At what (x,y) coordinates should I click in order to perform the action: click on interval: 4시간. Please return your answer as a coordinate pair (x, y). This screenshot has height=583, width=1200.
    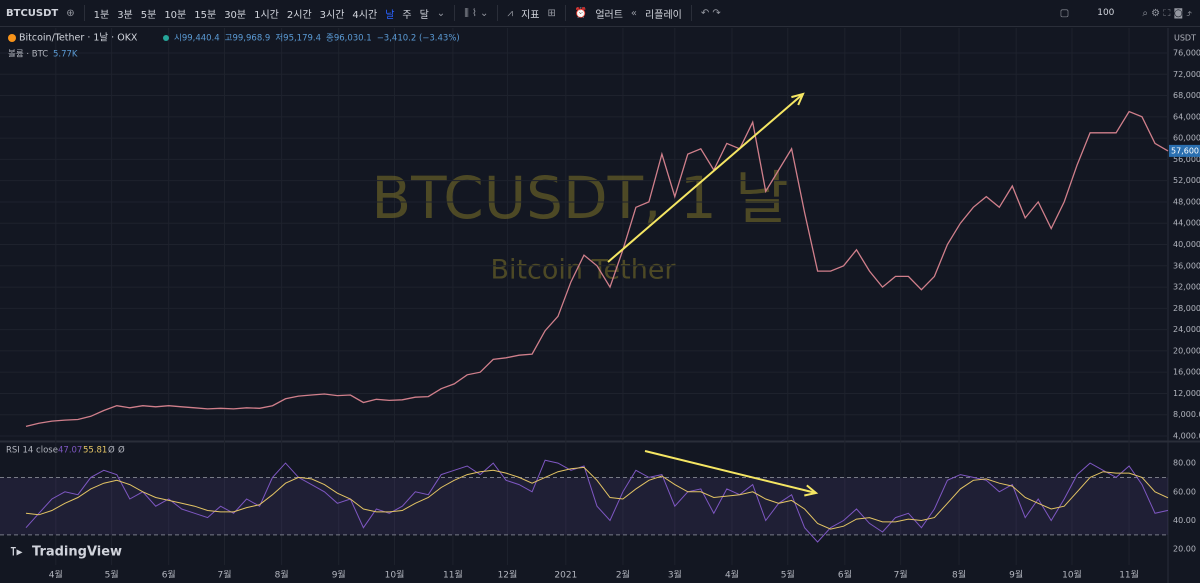
    Looking at the image, I should click on (365, 15).